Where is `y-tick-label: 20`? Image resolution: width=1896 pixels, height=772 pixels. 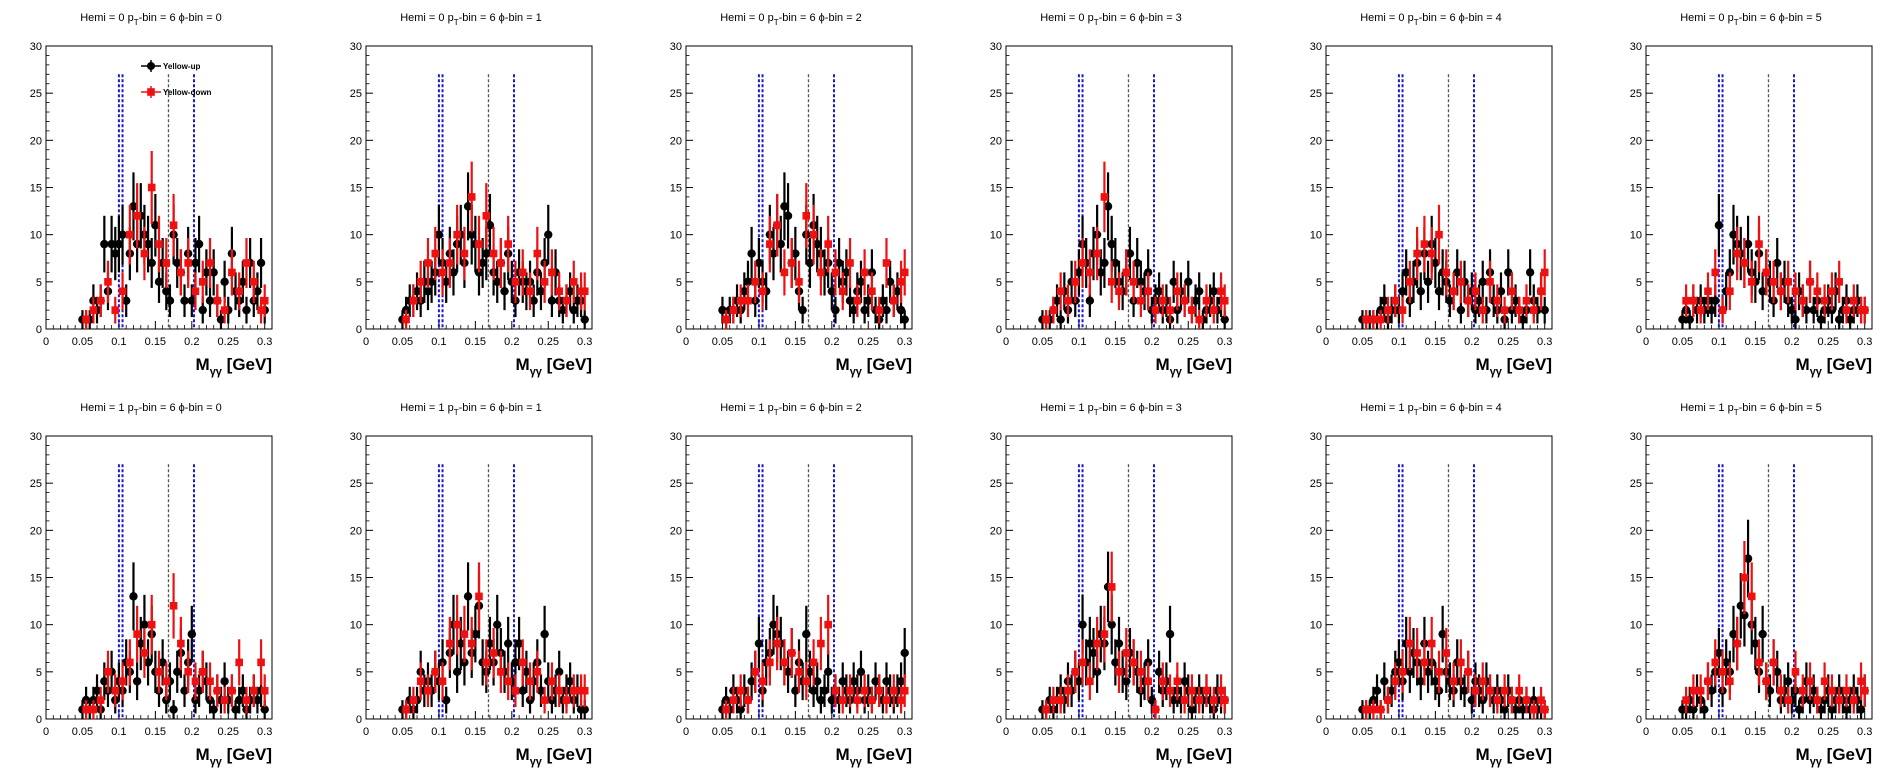 y-tick-label: 20 is located at coordinates (356, 531).